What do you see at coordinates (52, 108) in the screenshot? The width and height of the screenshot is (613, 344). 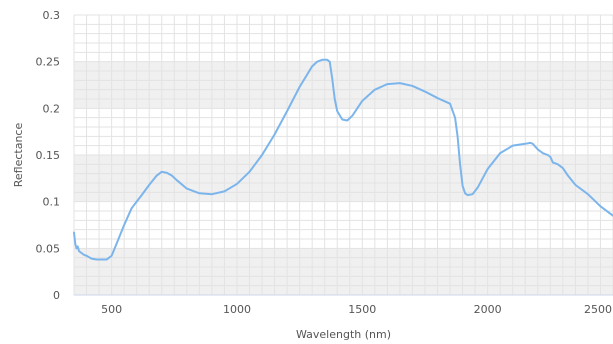 I see `y-tick-label: 0.2` at bounding box center [52, 108].